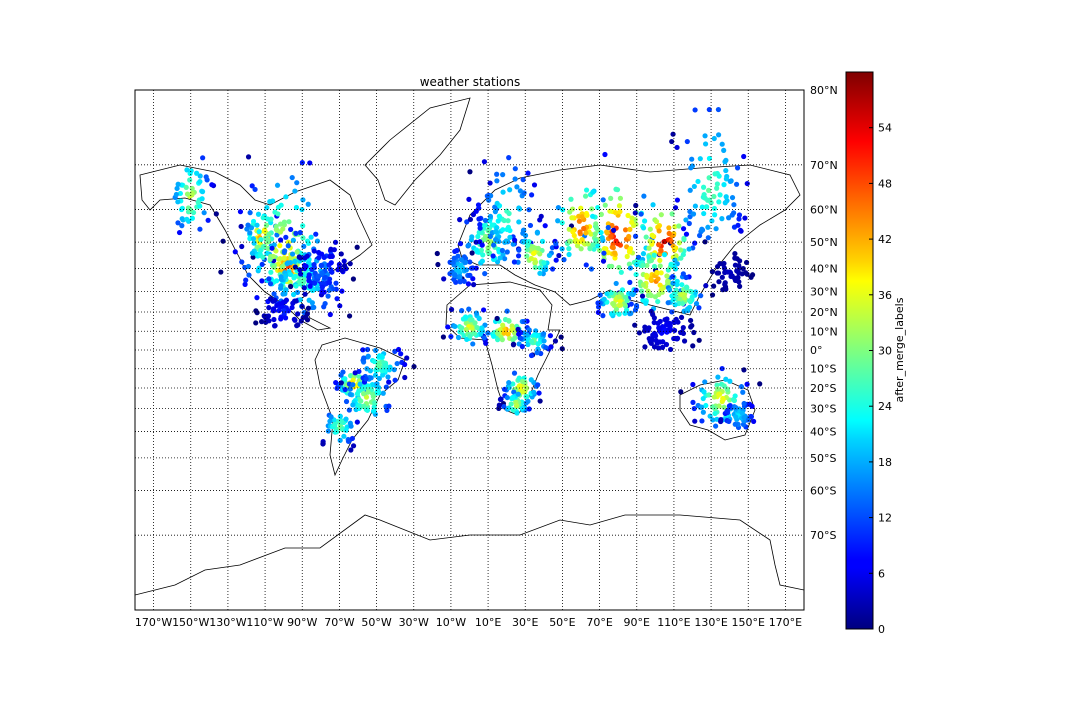 This screenshot has width=1080, height=720. What do you see at coordinates (824, 331) in the screenshot?
I see `parallel-label: 10°N` at bounding box center [824, 331].